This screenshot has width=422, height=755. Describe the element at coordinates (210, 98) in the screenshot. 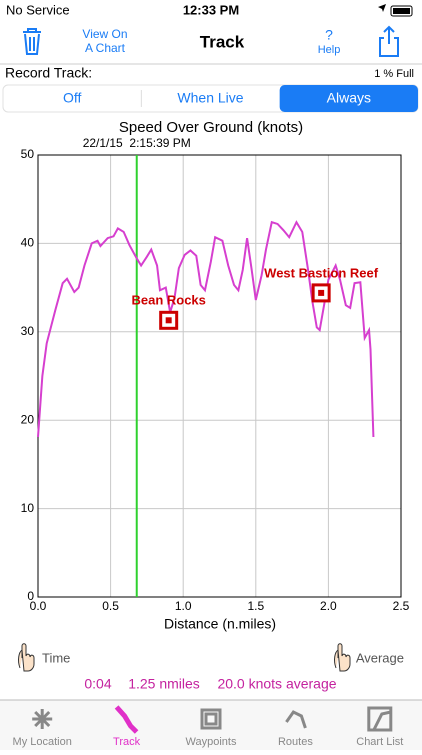

I see `segment-option: When Live` at that location.